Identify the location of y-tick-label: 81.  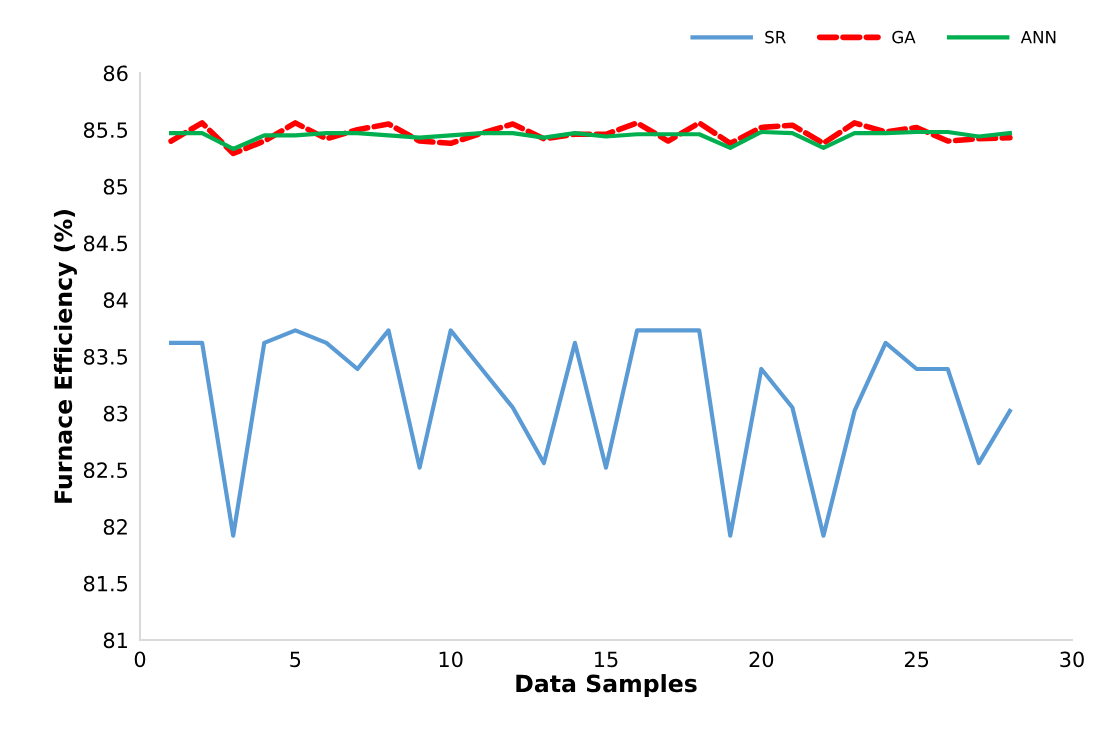
(115, 640).